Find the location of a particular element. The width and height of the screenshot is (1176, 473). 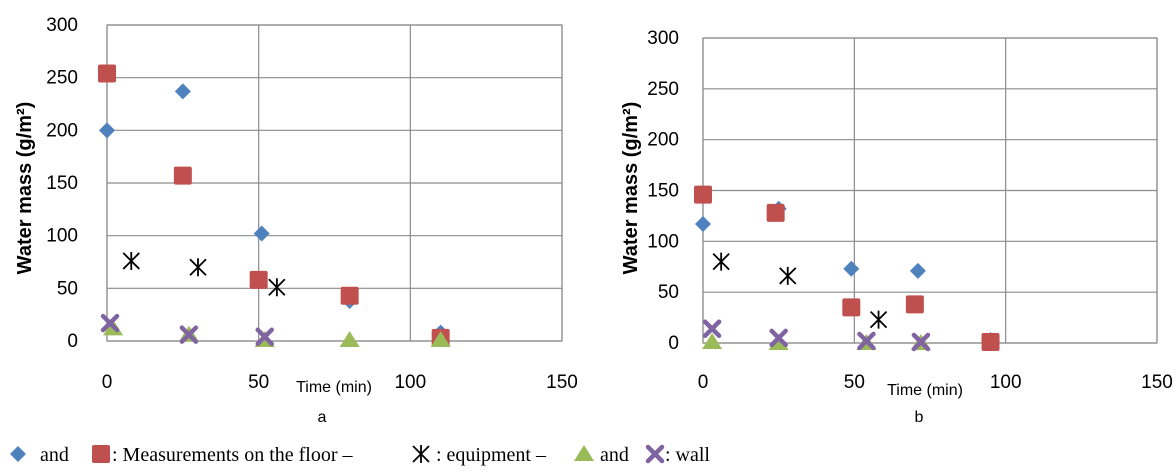

panel-label: b is located at coordinates (919, 417).